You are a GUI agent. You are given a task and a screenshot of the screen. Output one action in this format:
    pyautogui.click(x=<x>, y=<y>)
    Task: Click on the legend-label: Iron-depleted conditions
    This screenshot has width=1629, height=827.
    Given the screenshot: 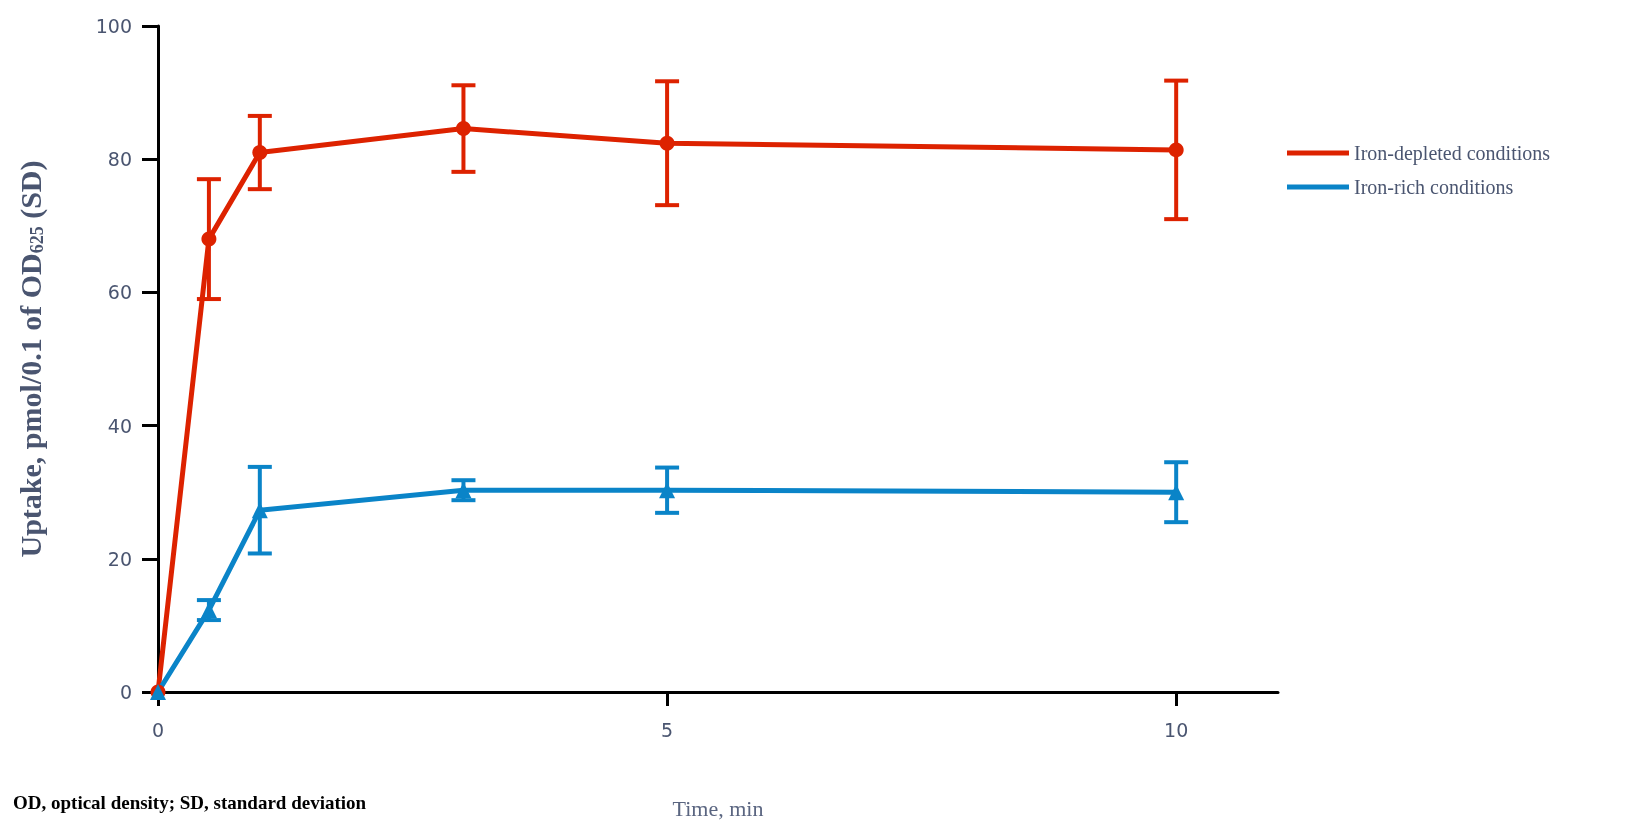 What is the action you would take?
    pyautogui.click(x=1452, y=153)
    